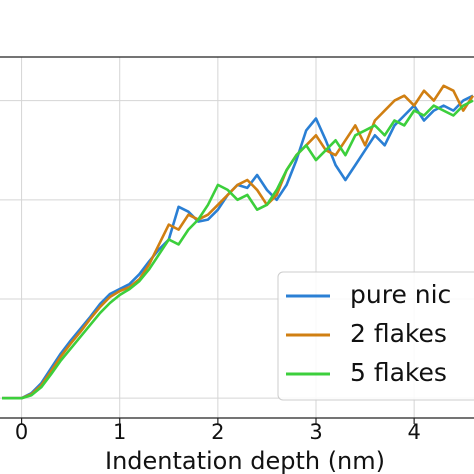 The image size is (474, 474). Describe the element at coordinates (398, 372) in the screenshot. I see `legend-label: 5 flakes` at that location.